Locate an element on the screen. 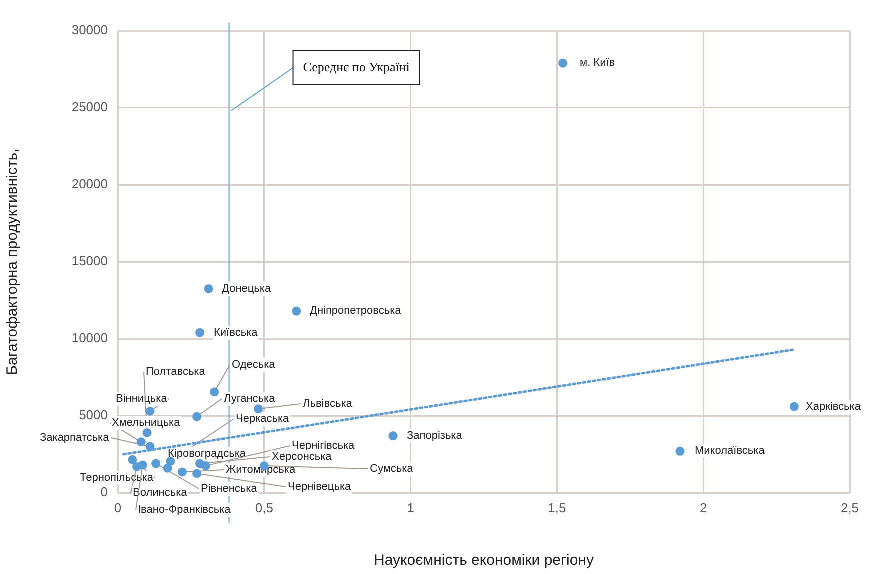  y-tick-label: 10000 is located at coordinates (90, 338).